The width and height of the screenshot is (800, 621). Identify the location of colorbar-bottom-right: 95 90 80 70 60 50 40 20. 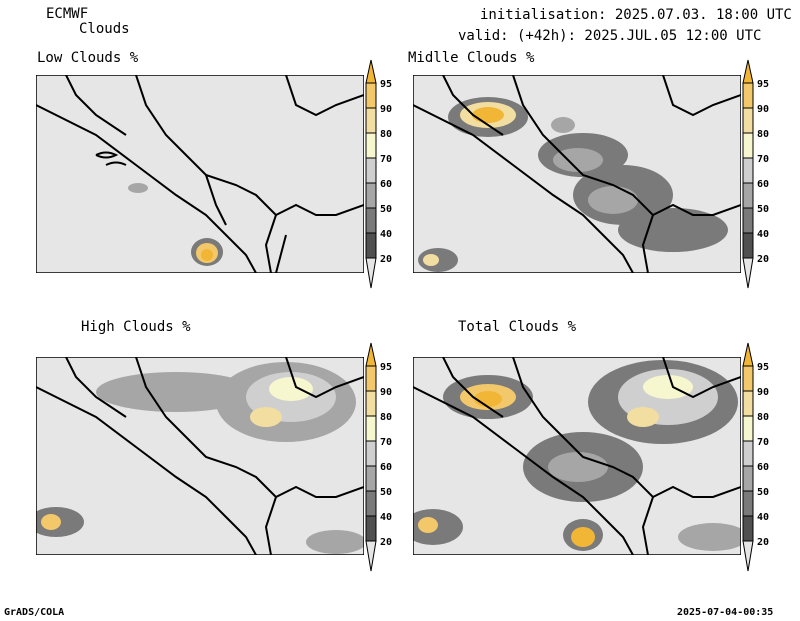
(761, 457).